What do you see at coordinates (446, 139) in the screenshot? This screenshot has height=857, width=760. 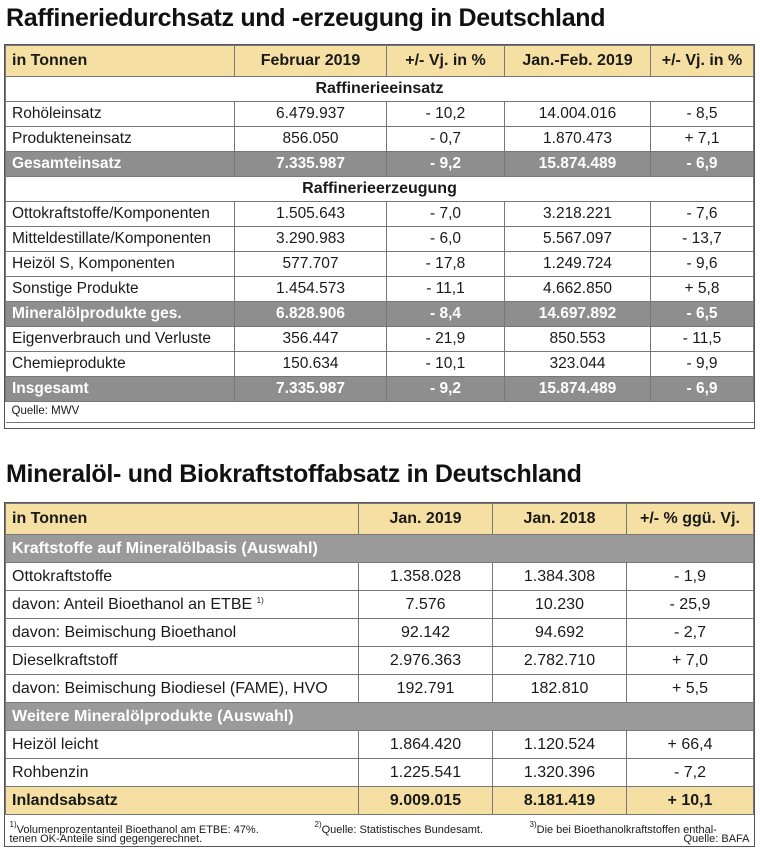 I see `cell: - 0,7` at bounding box center [446, 139].